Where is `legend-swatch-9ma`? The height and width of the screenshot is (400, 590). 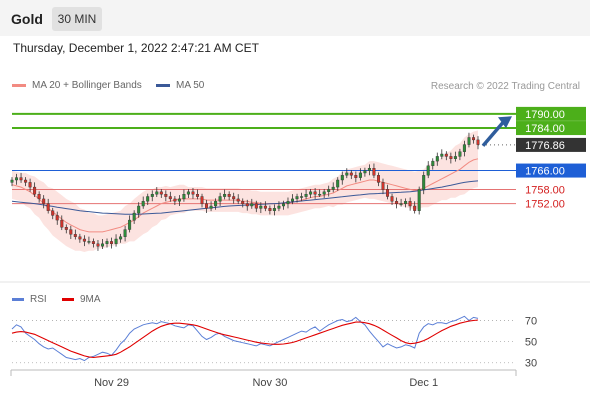
legend-swatch-9ma is located at coordinates (68, 299).